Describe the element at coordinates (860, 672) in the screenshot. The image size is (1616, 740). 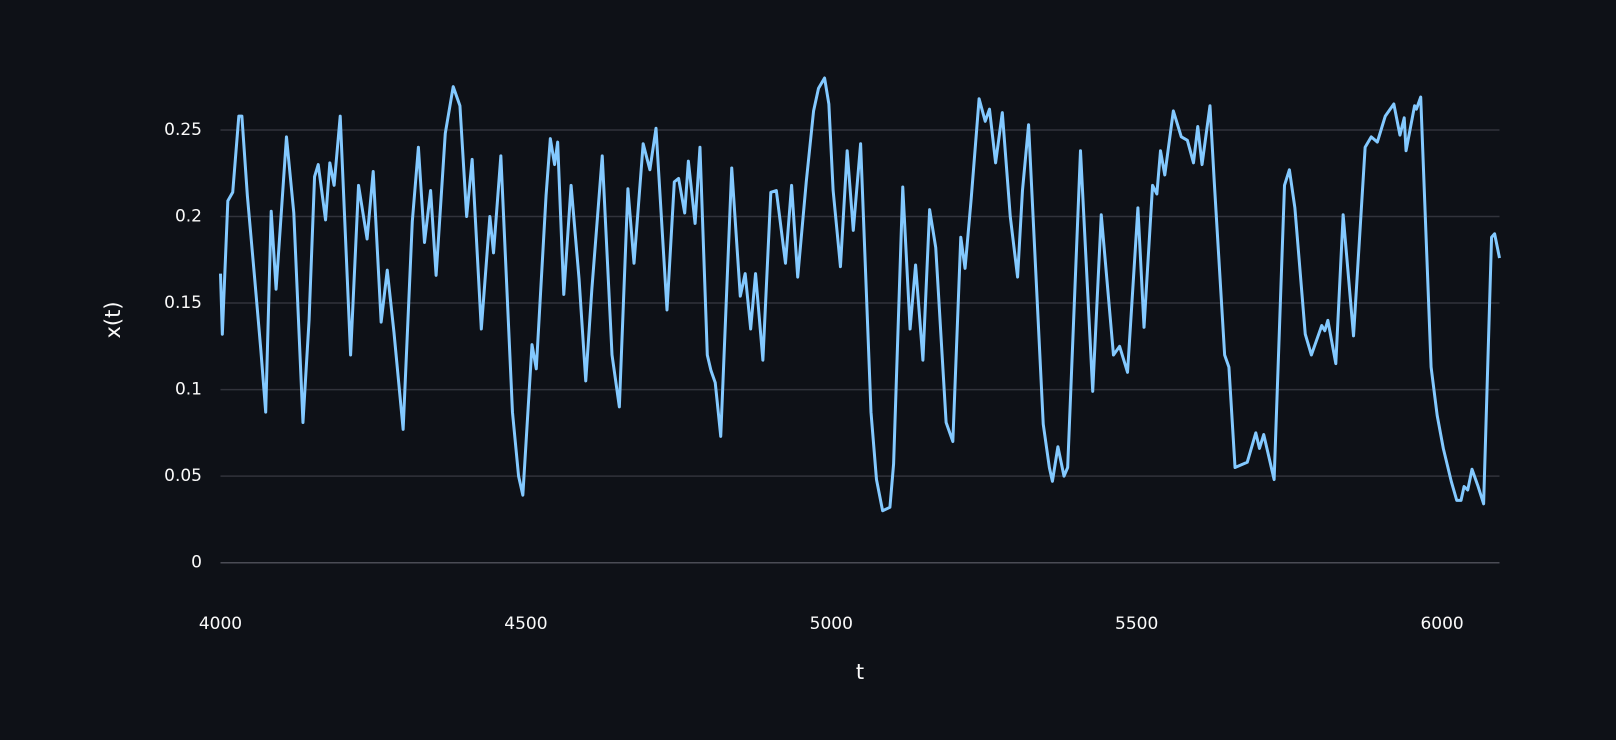
I see `x-axis-title: t` at that location.